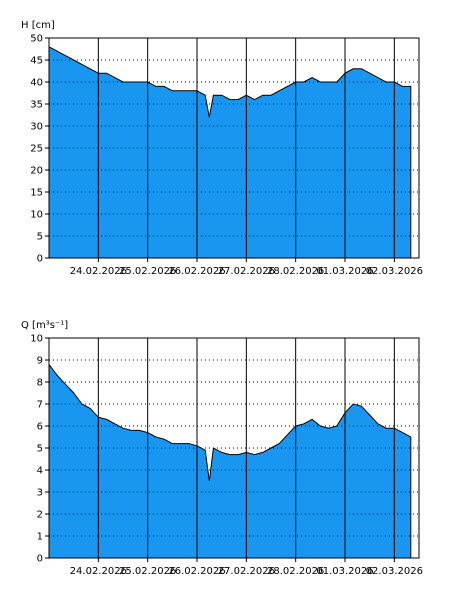  I want to click on y-tick-label: 8, so click(40, 383).